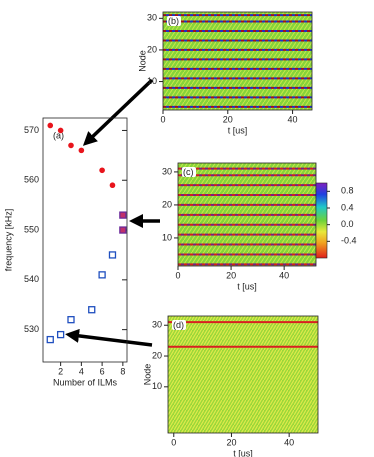 This screenshot has width=374, height=457. What do you see at coordinates (31, 279) in the screenshot?
I see `y-tick-label: 540` at bounding box center [31, 279].